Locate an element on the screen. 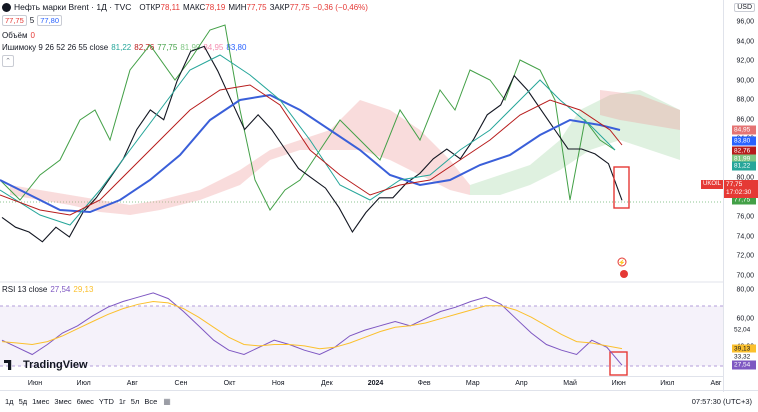 Image resolution: width=758 pixels, height=412 pixels. trade-buttons: 77,75 5 77,80 is located at coordinates (33, 20).